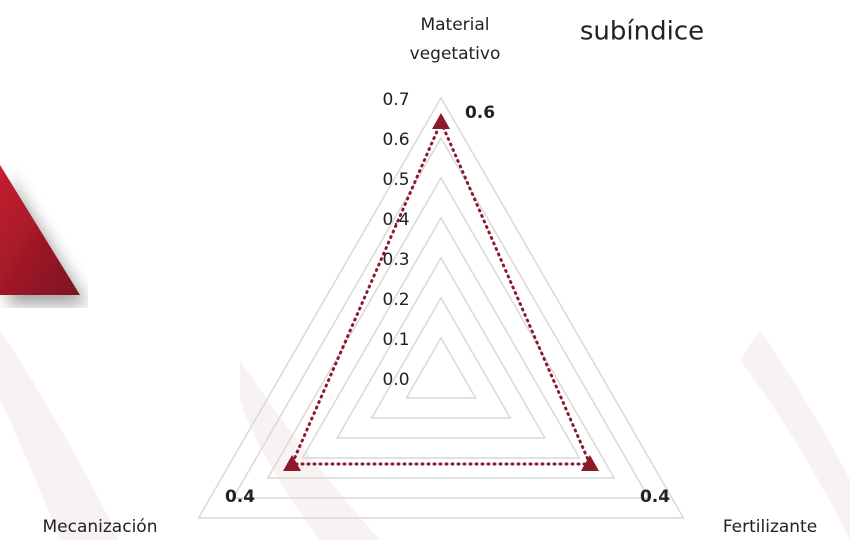 Image resolution: width=850 pixels, height=540 pixels. What do you see at coordinates (642, 32) in the screenshot?
I see `chart-title: subíndice` at bounding box center [642, 32].